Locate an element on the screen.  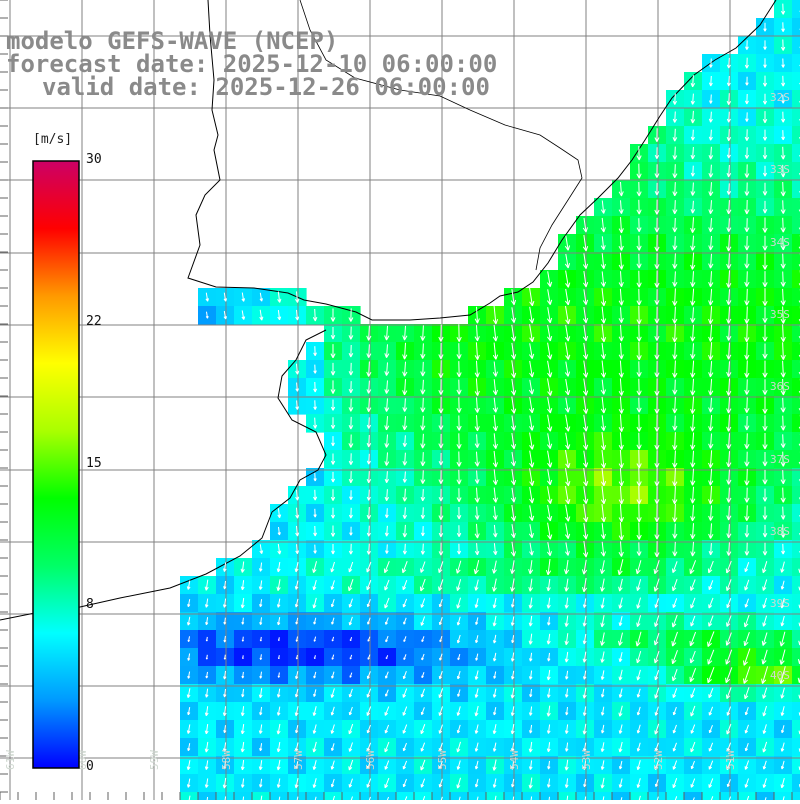
latitude-label: 35S is located at coordinates (780, 314).